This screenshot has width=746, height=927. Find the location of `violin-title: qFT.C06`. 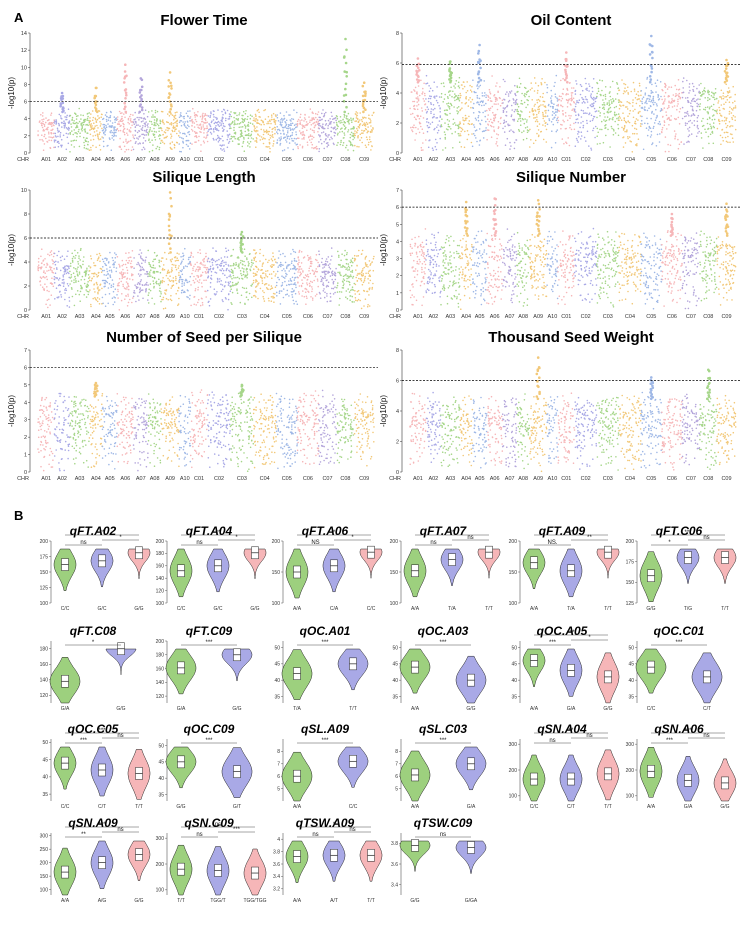

violin-title: qFT.C06 is located at coordinates (679, 531).